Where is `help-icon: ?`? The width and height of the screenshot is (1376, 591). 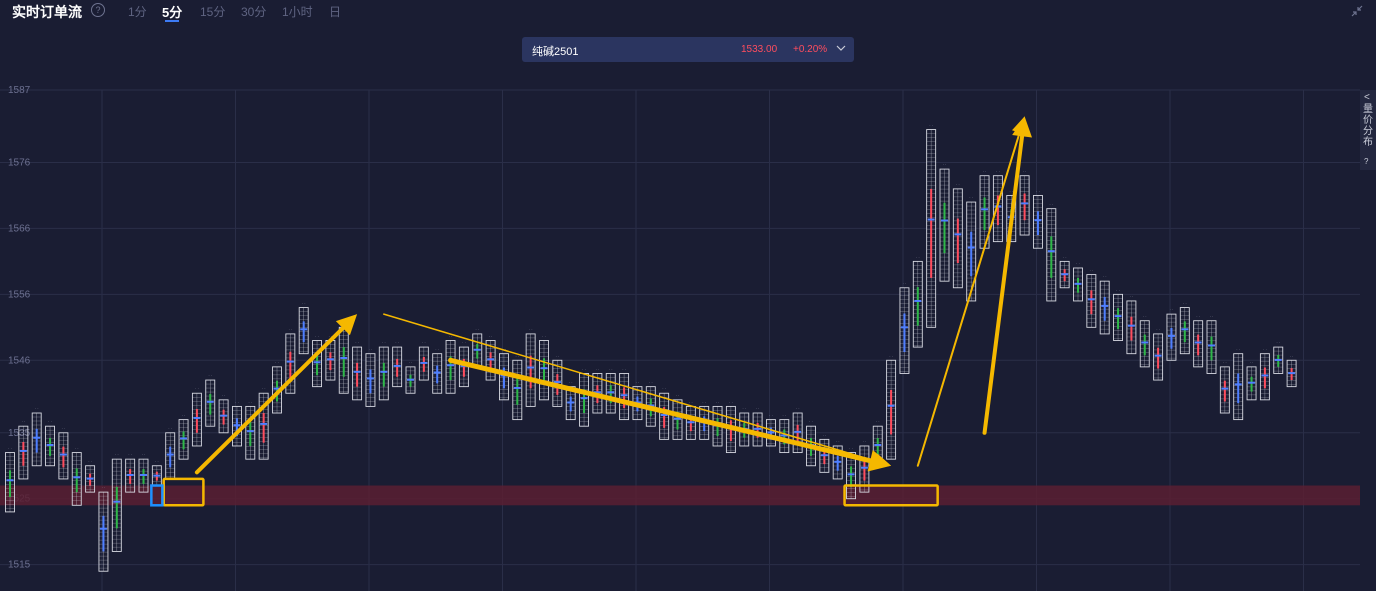
help-icon: ? is located at coordinates (98, 10).